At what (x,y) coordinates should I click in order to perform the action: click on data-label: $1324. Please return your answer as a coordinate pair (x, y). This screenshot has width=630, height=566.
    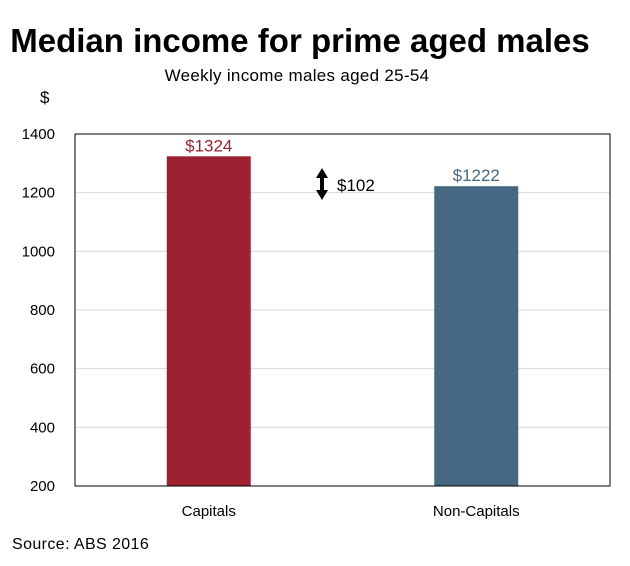
    Looking at the image, I should click on (208, 145).